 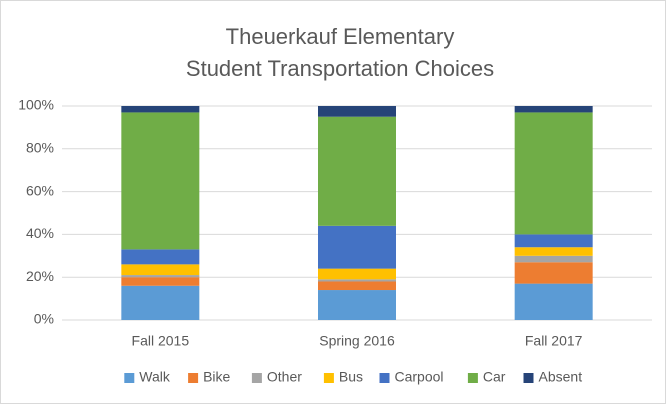 I want to click on legend-label: Carpool, so click(x=419, y=377).